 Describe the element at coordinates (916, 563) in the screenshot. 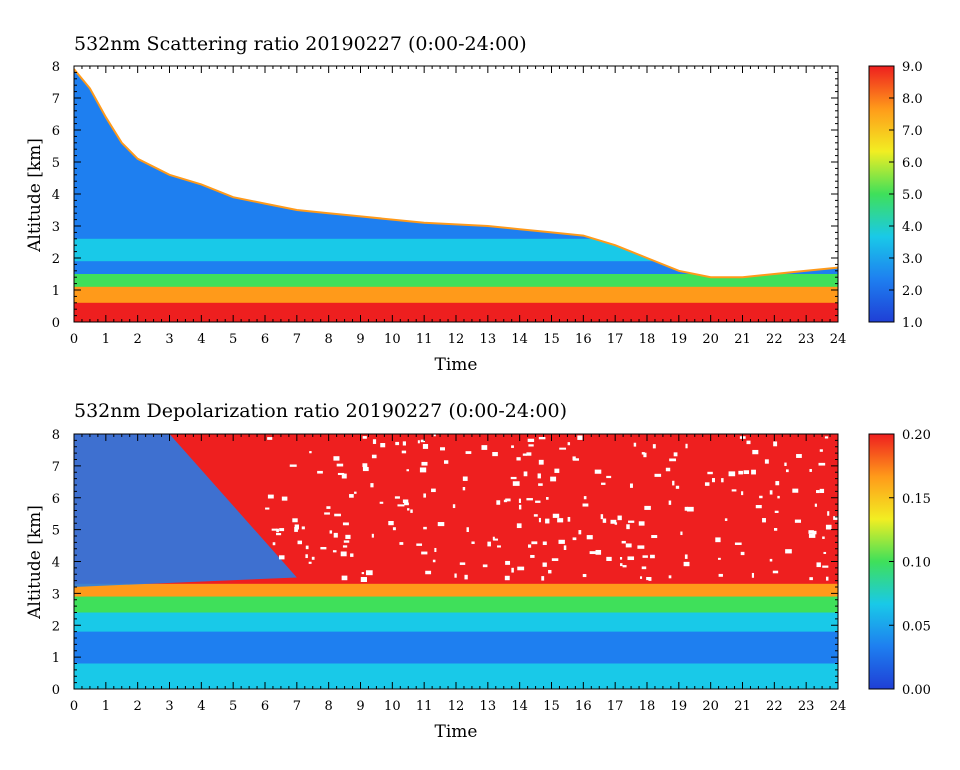

I see `colorbar-tick-label: 0.10` at that location.